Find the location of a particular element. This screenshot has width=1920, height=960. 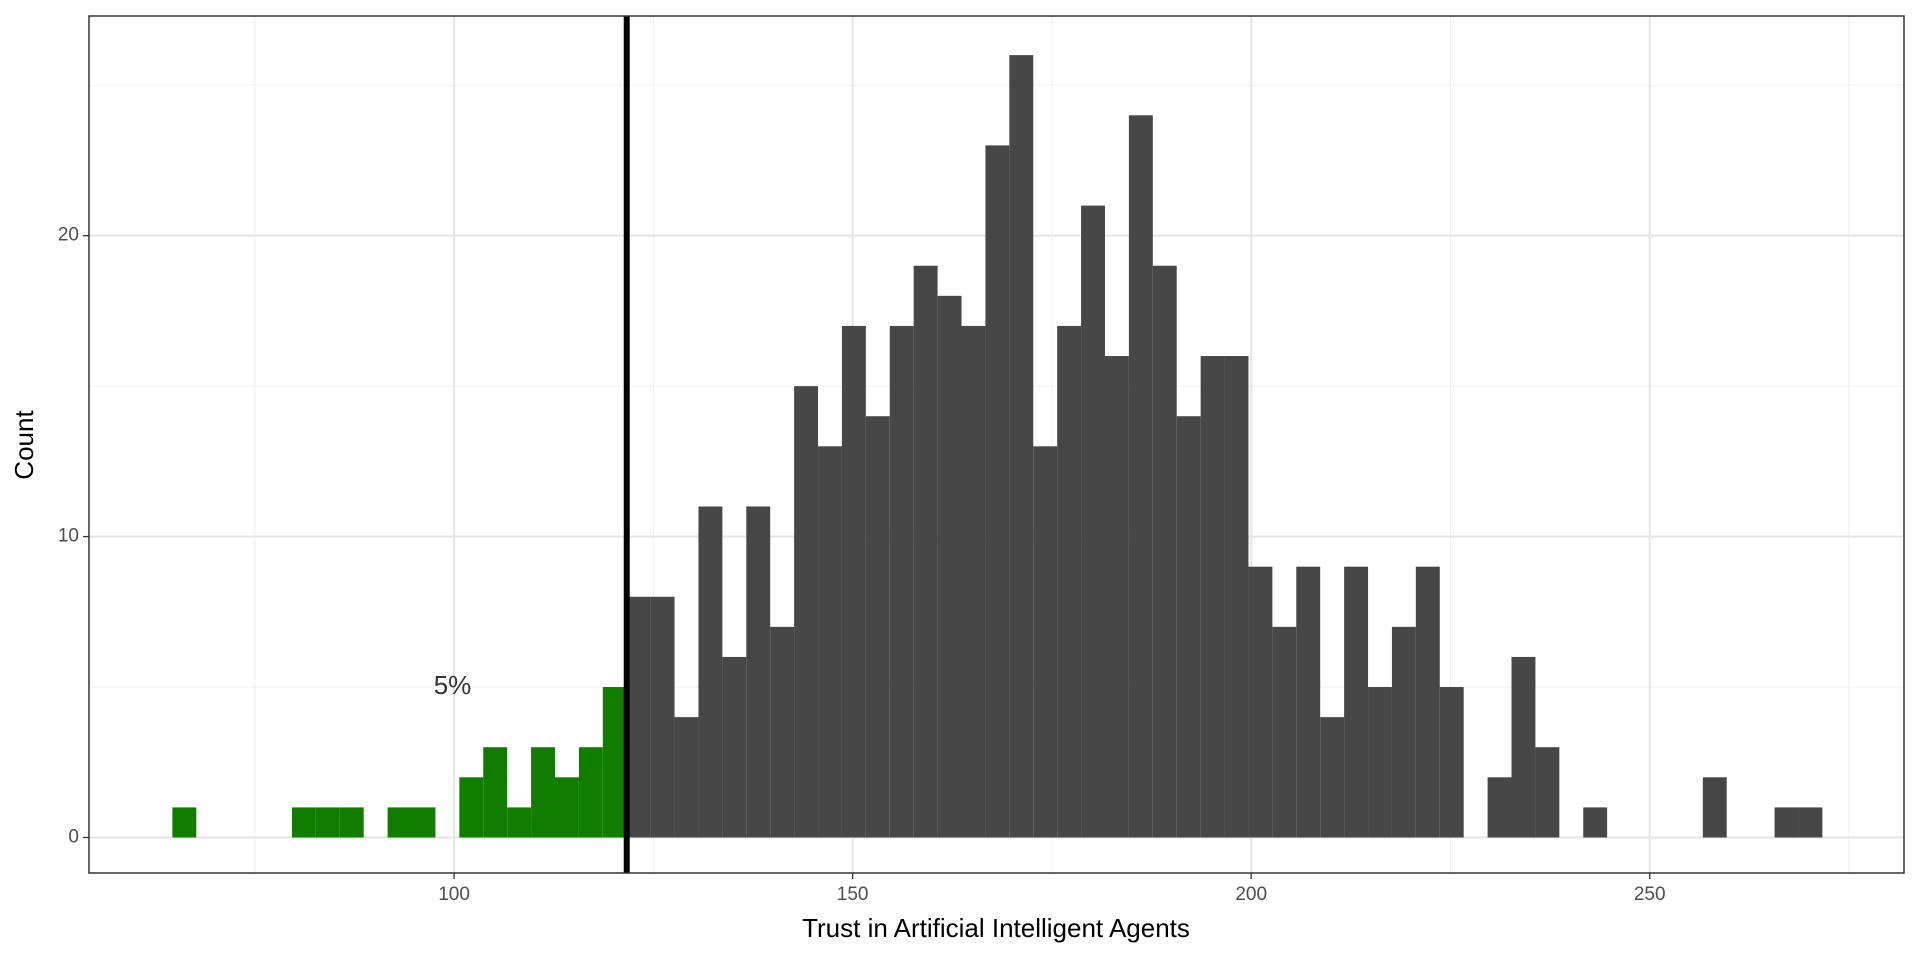

y-tick-label: 20 is located at coordinates (68, 235).